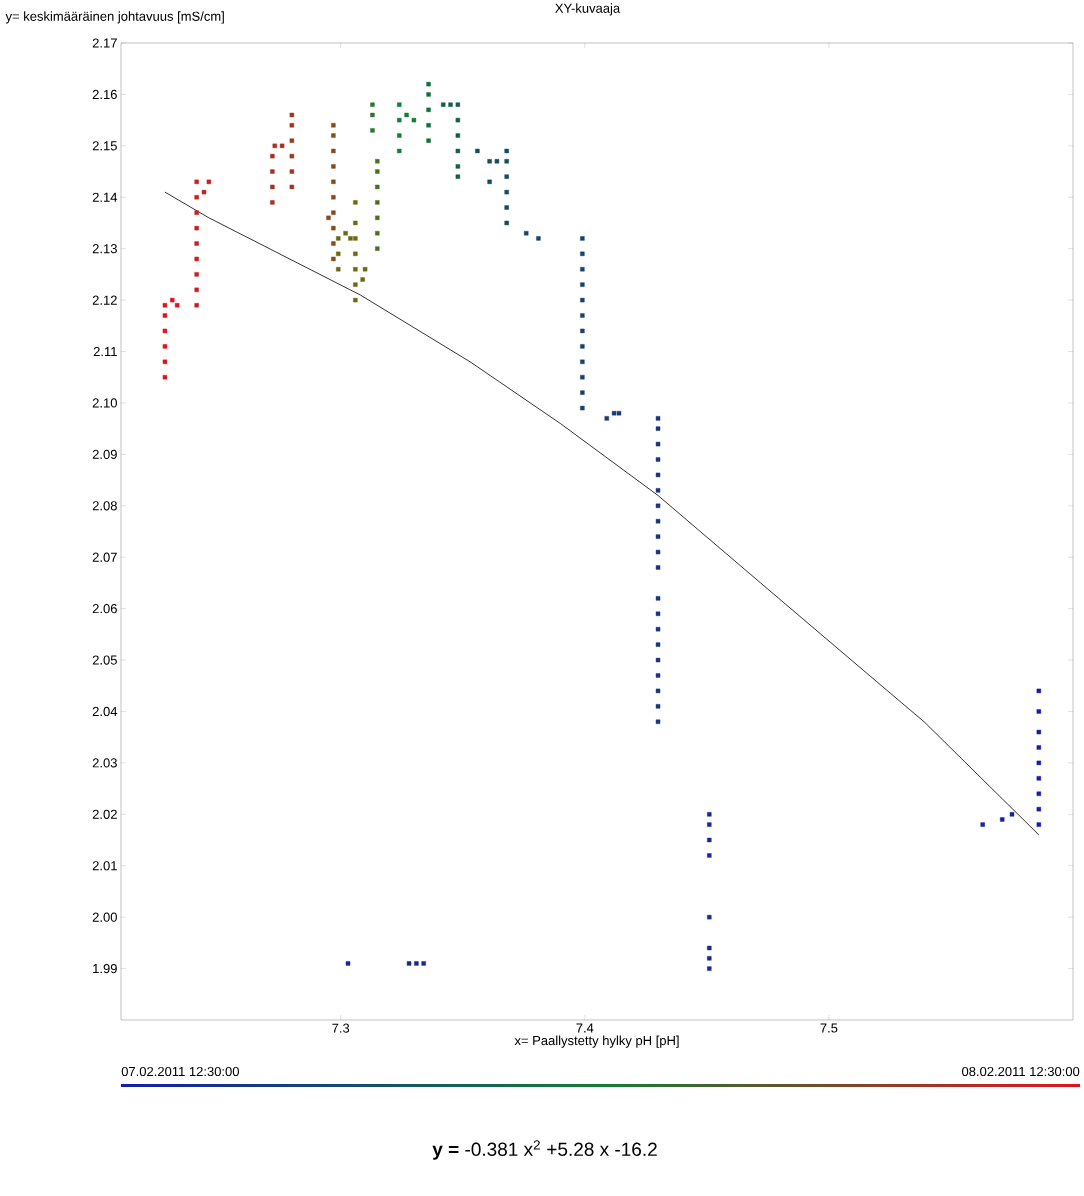 Image resolution: width=1084 pixels, height=1196 pixels. Describe the element at coordinates (544, 1150) in the screenshot. I see `text: y = -0.381 x$^{2}$ +5.28 x -16.2` at that location.